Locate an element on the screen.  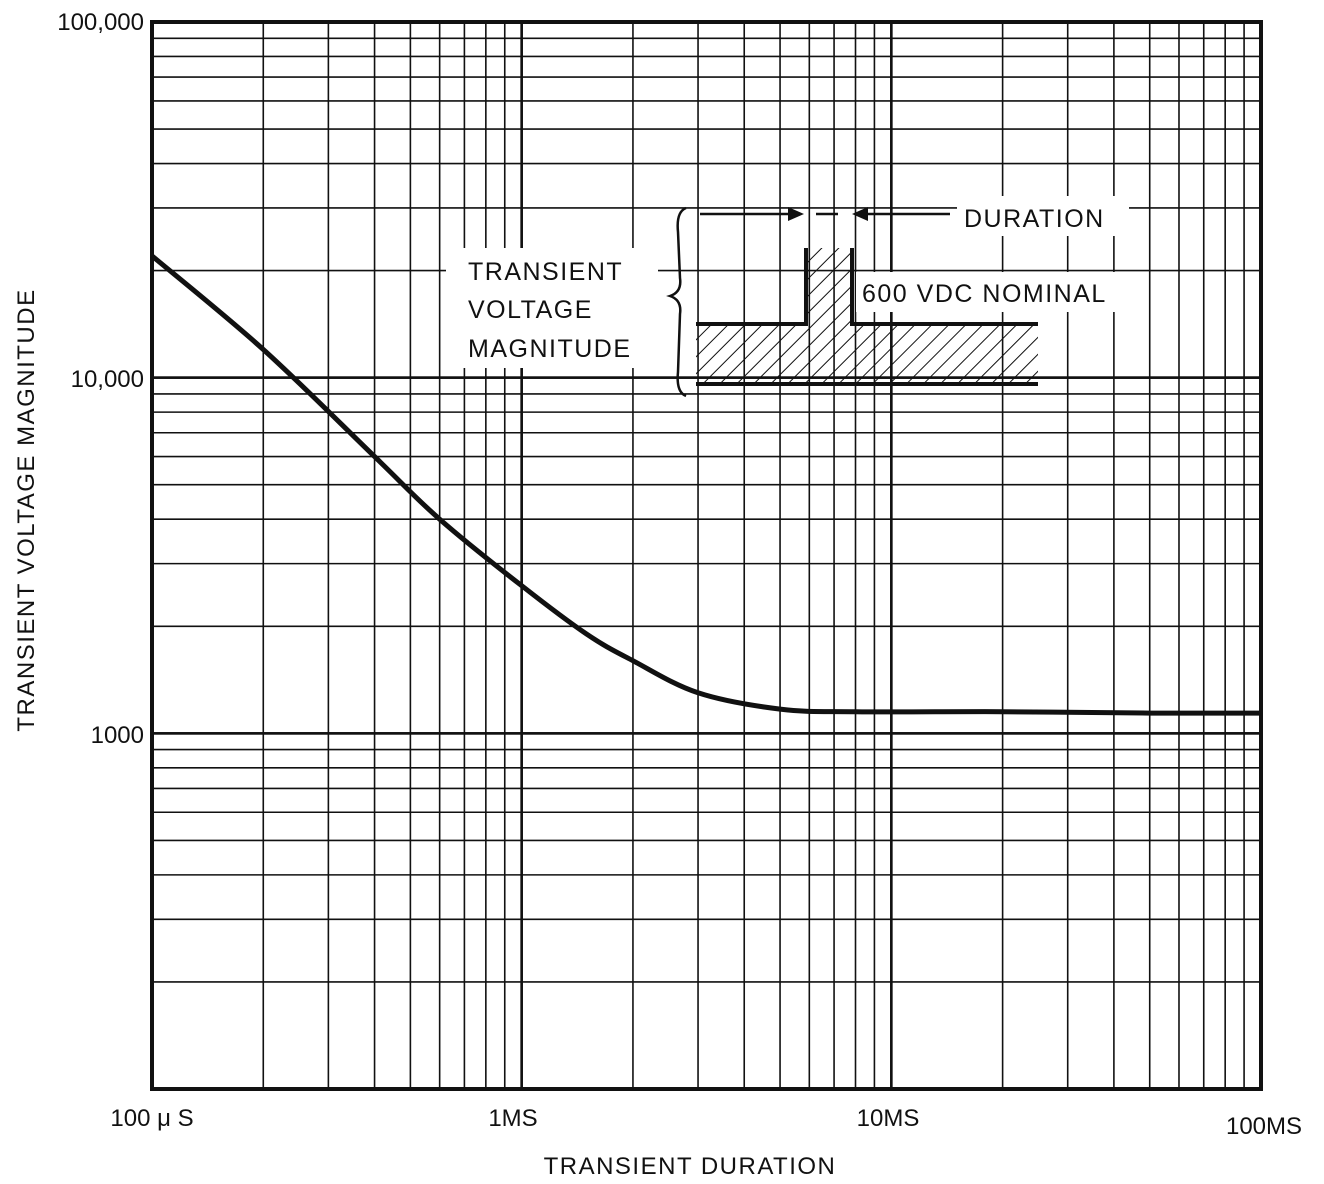
x-tick-label: 1MS is located at coordinates (512, 1118).